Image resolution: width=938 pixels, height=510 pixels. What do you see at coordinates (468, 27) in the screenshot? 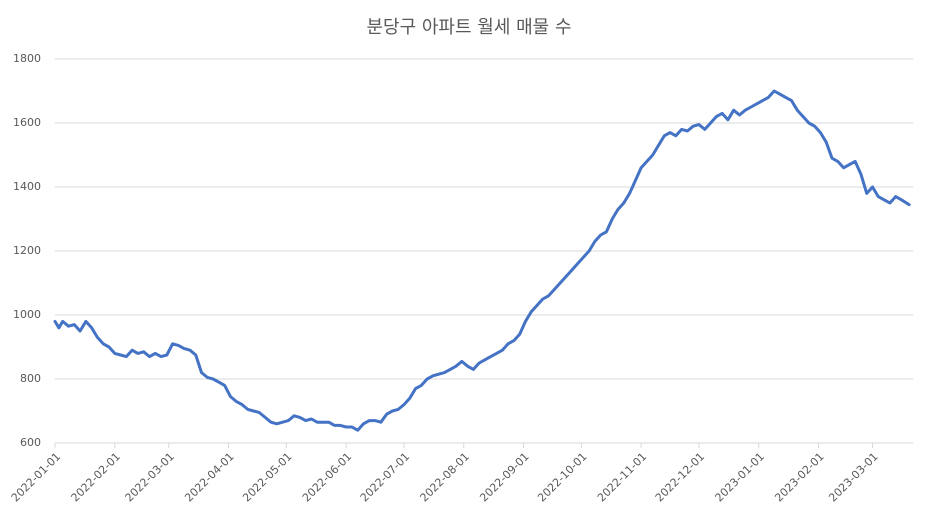
I see `chart-title: 분당구 아파트 월세 매물 수` at bounding box center [468, 27].